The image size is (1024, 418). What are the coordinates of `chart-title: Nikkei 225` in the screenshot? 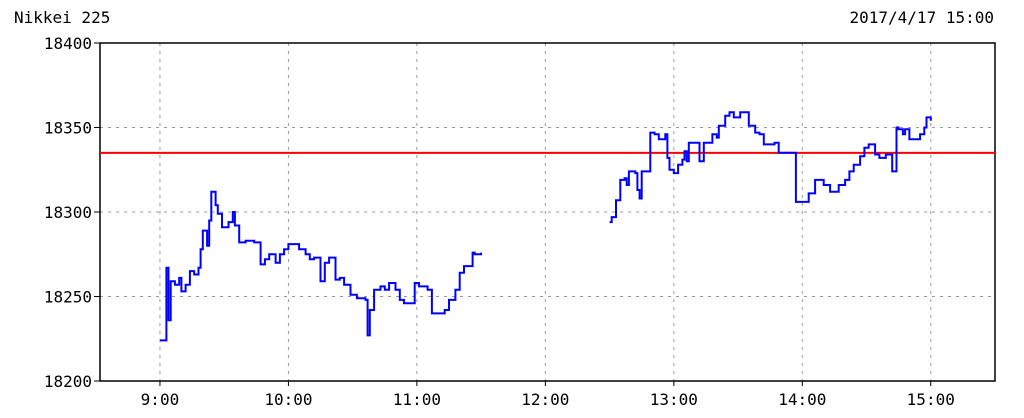 It's located at (62, 17).